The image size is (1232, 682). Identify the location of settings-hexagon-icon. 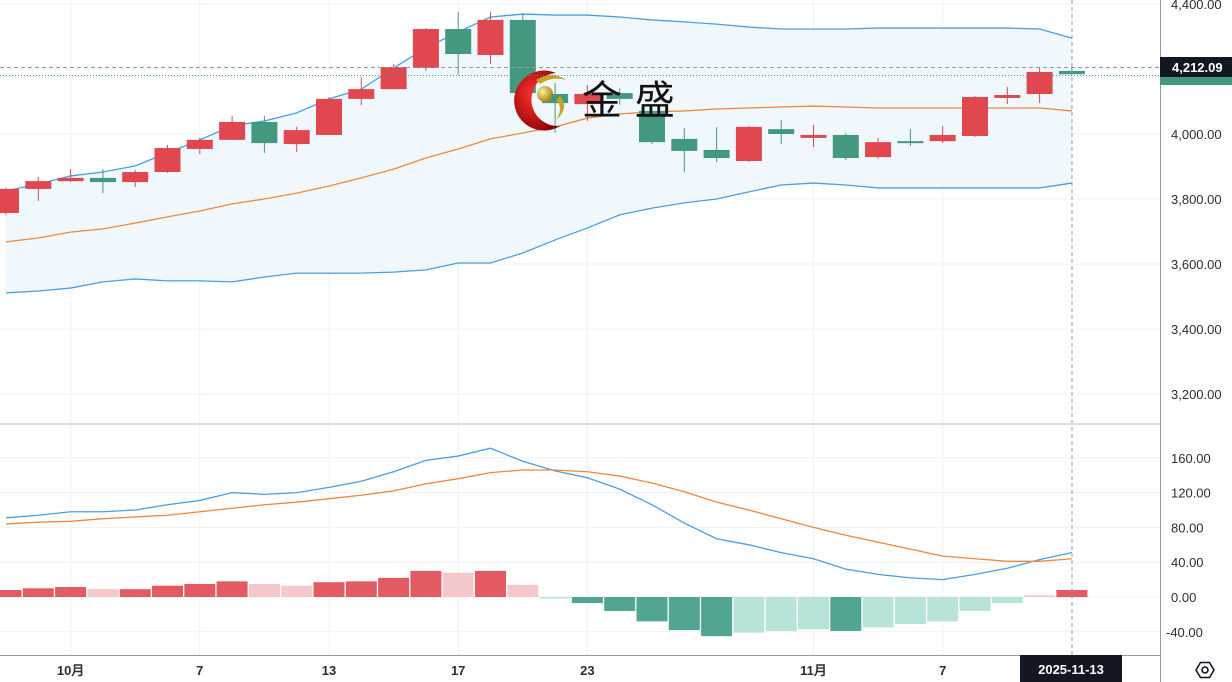
(1205, 670).